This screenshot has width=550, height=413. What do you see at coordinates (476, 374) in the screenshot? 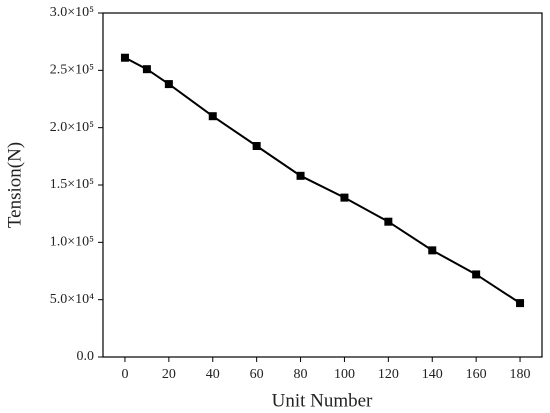
I see `x-tick-label: 160` at bounding box center [476, 374].